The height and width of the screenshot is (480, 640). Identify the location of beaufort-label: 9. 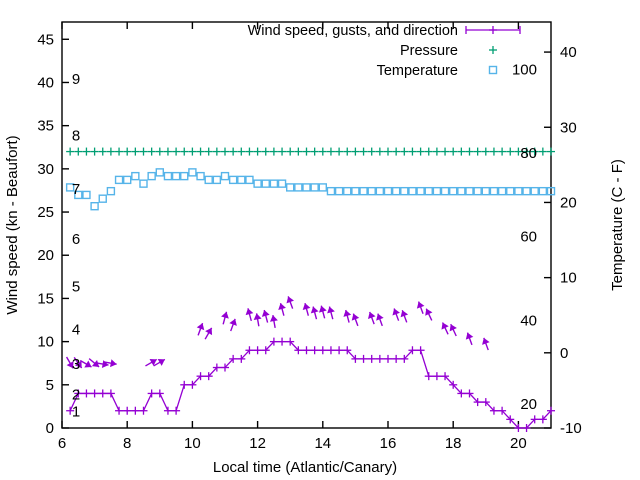
(76, 79).